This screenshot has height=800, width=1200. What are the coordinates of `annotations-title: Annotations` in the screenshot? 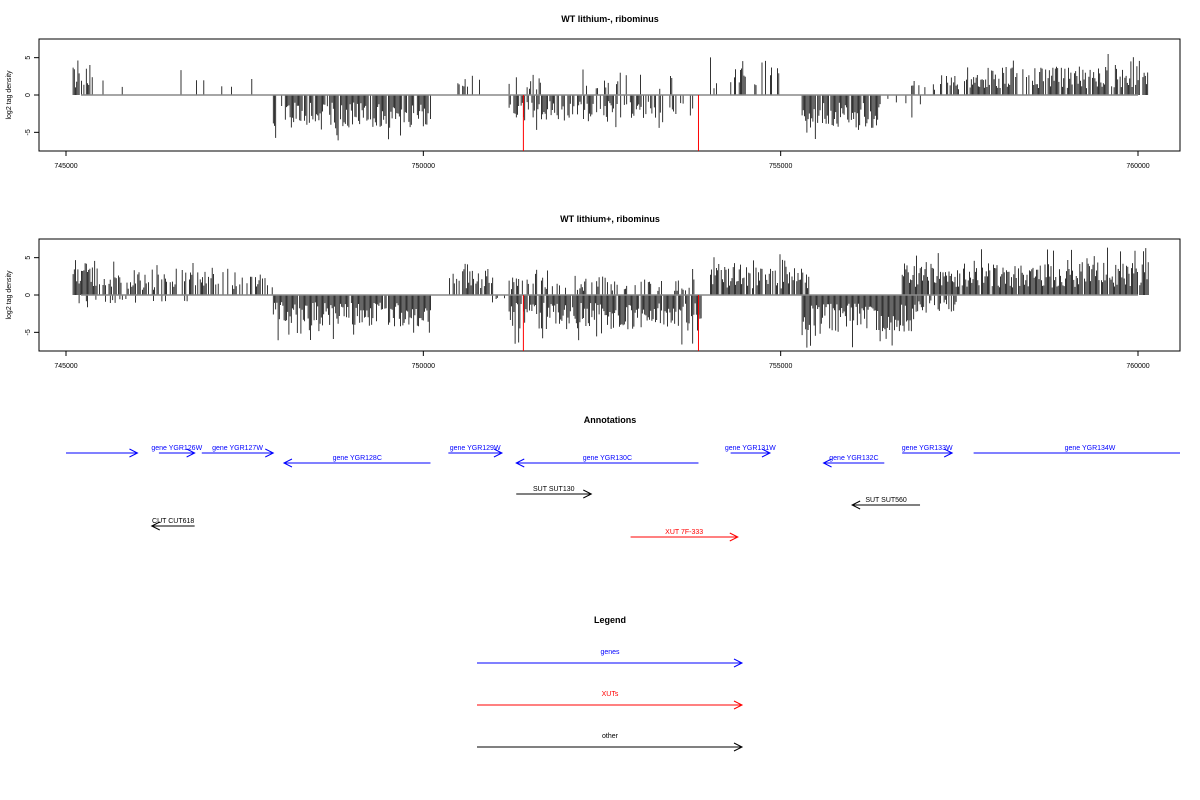 It's located at (610, 420).